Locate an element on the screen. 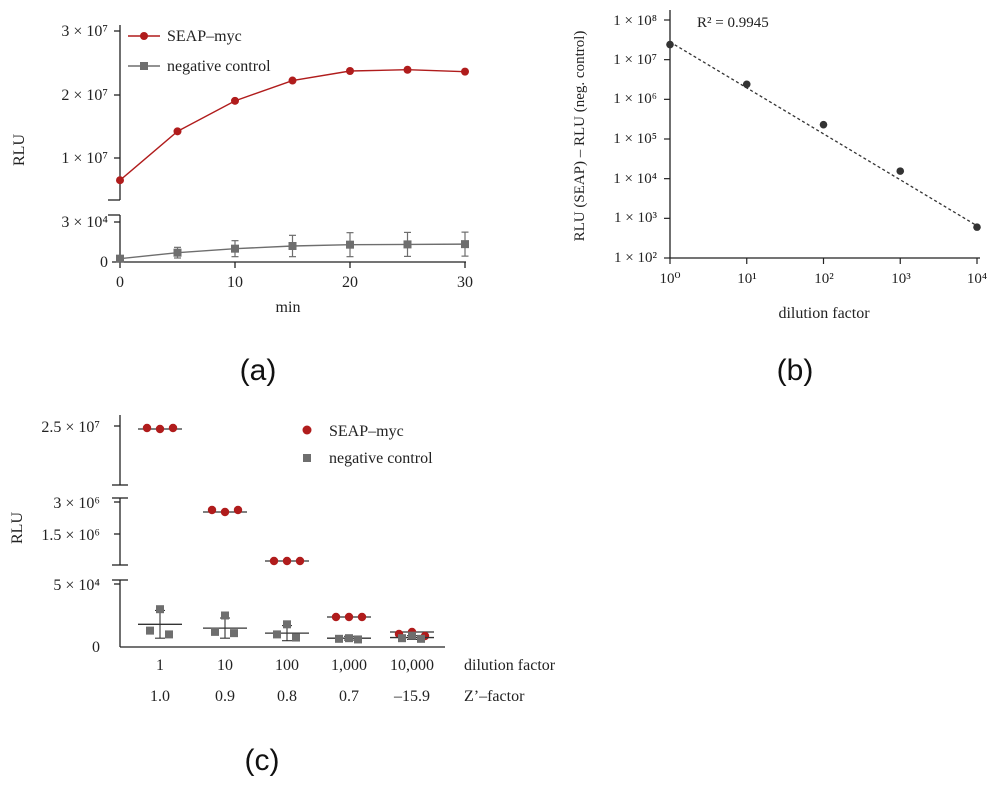 This screenshot has height=789, width=1000. panel-c-y-tick-label: 3 × 10⁶ is located at coordinates (76, 503).